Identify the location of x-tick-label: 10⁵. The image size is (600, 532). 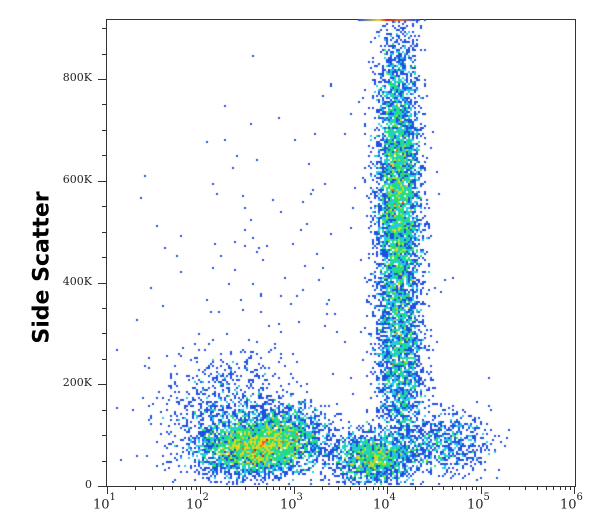
(478, 502).